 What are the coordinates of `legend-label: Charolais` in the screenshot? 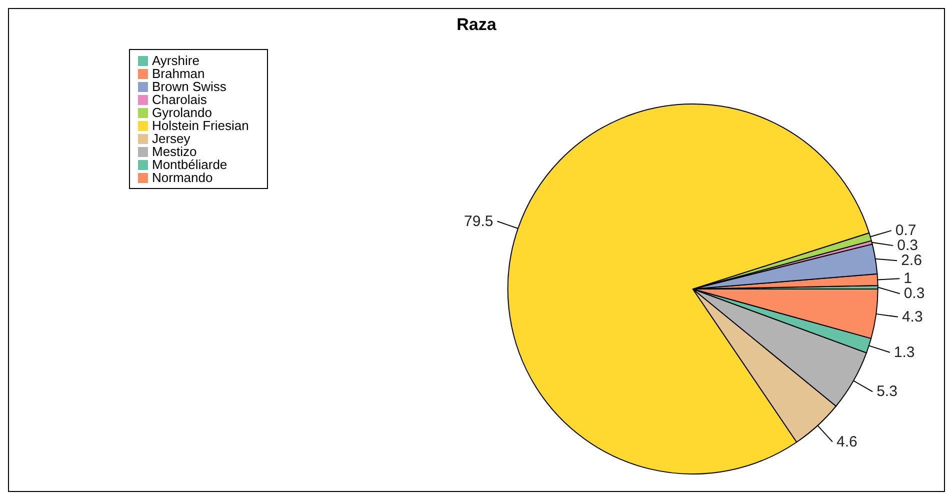 It's located at (179, 99).